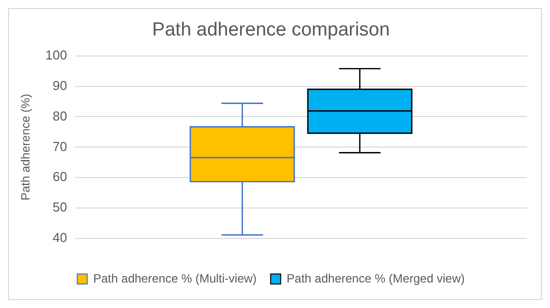  Describe the element at coordinates (60, 116) in the screenshot. I see `y-tick-label: 80` at that location.